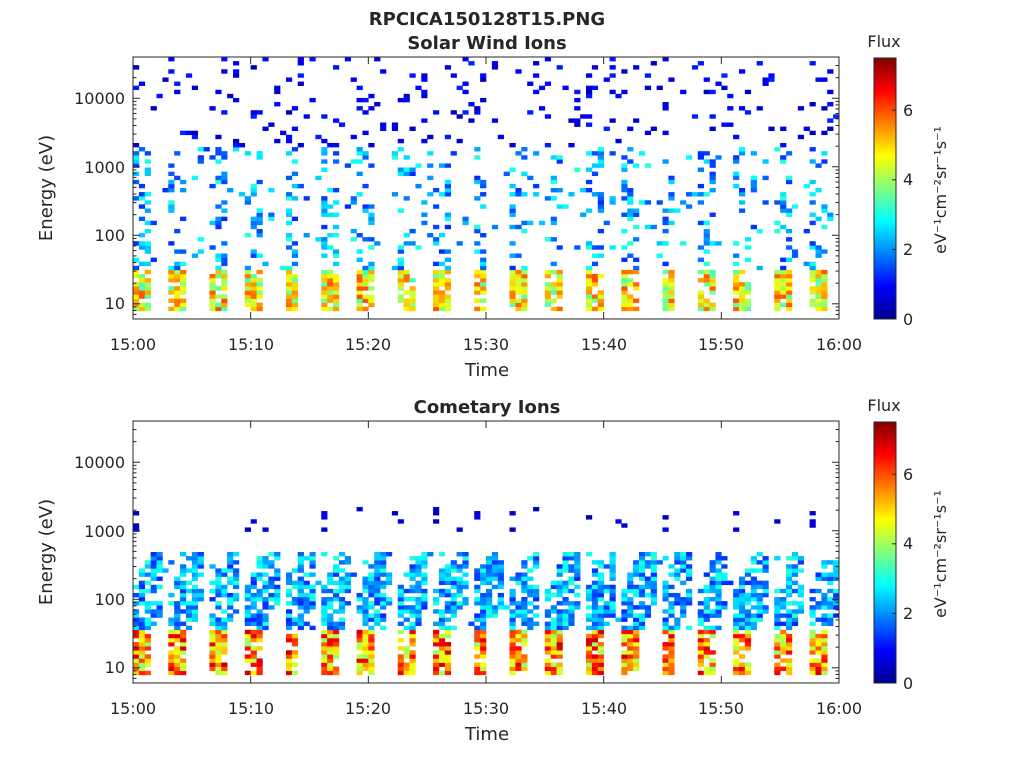  What do you see at coordinates (104, 167) in the screenshot?
I see `y-tick-label: 1000` at bounding box center [104, 167].